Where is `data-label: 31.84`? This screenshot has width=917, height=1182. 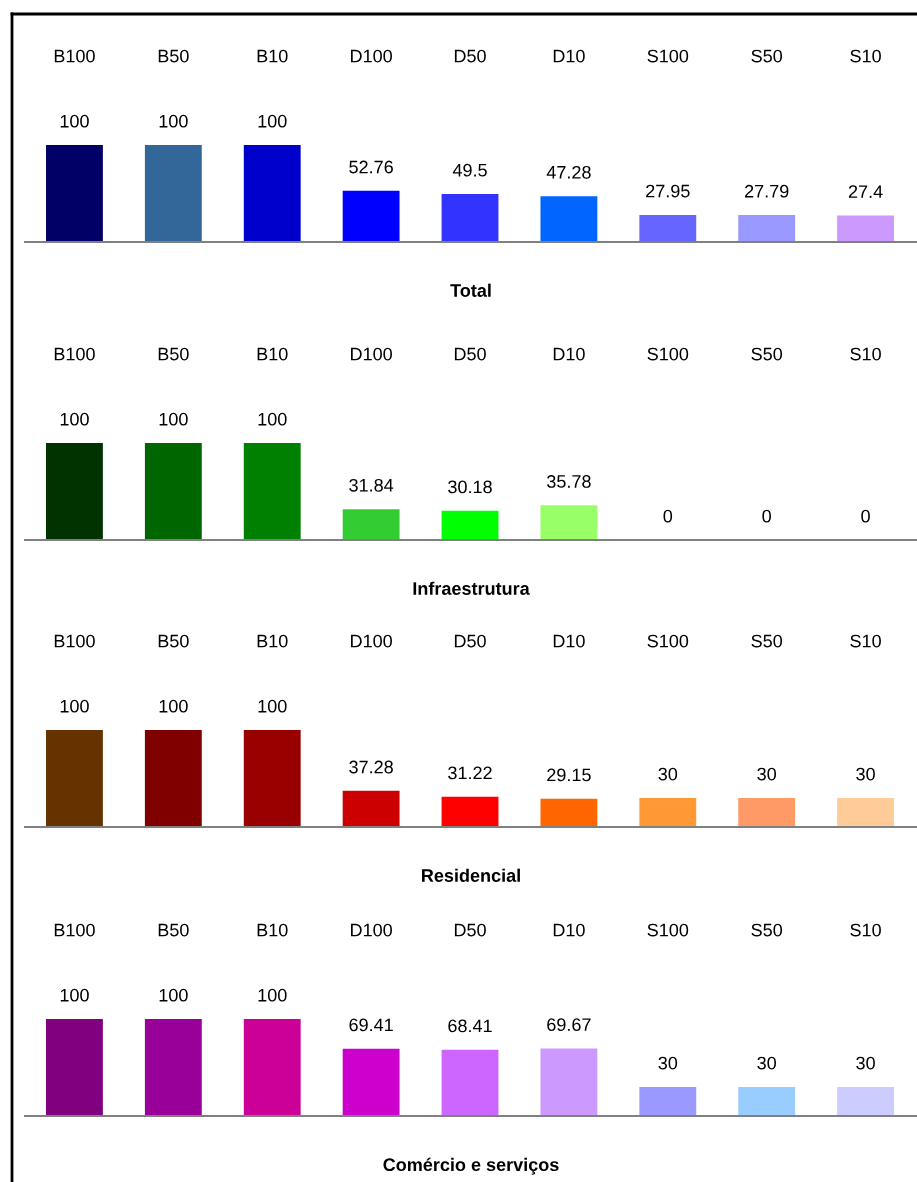 data-label: 31.84 is located at coordinates (371, 485).